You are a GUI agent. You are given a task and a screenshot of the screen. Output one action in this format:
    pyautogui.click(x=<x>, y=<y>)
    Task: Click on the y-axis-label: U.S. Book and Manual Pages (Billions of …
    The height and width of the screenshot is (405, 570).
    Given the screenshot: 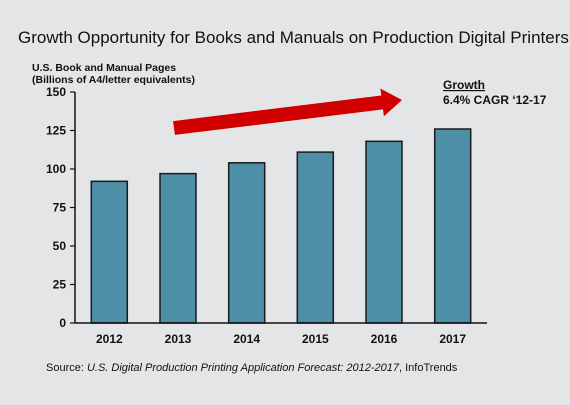 What is the action you would take?
    pyautogui.click(x=113, y=74)
    